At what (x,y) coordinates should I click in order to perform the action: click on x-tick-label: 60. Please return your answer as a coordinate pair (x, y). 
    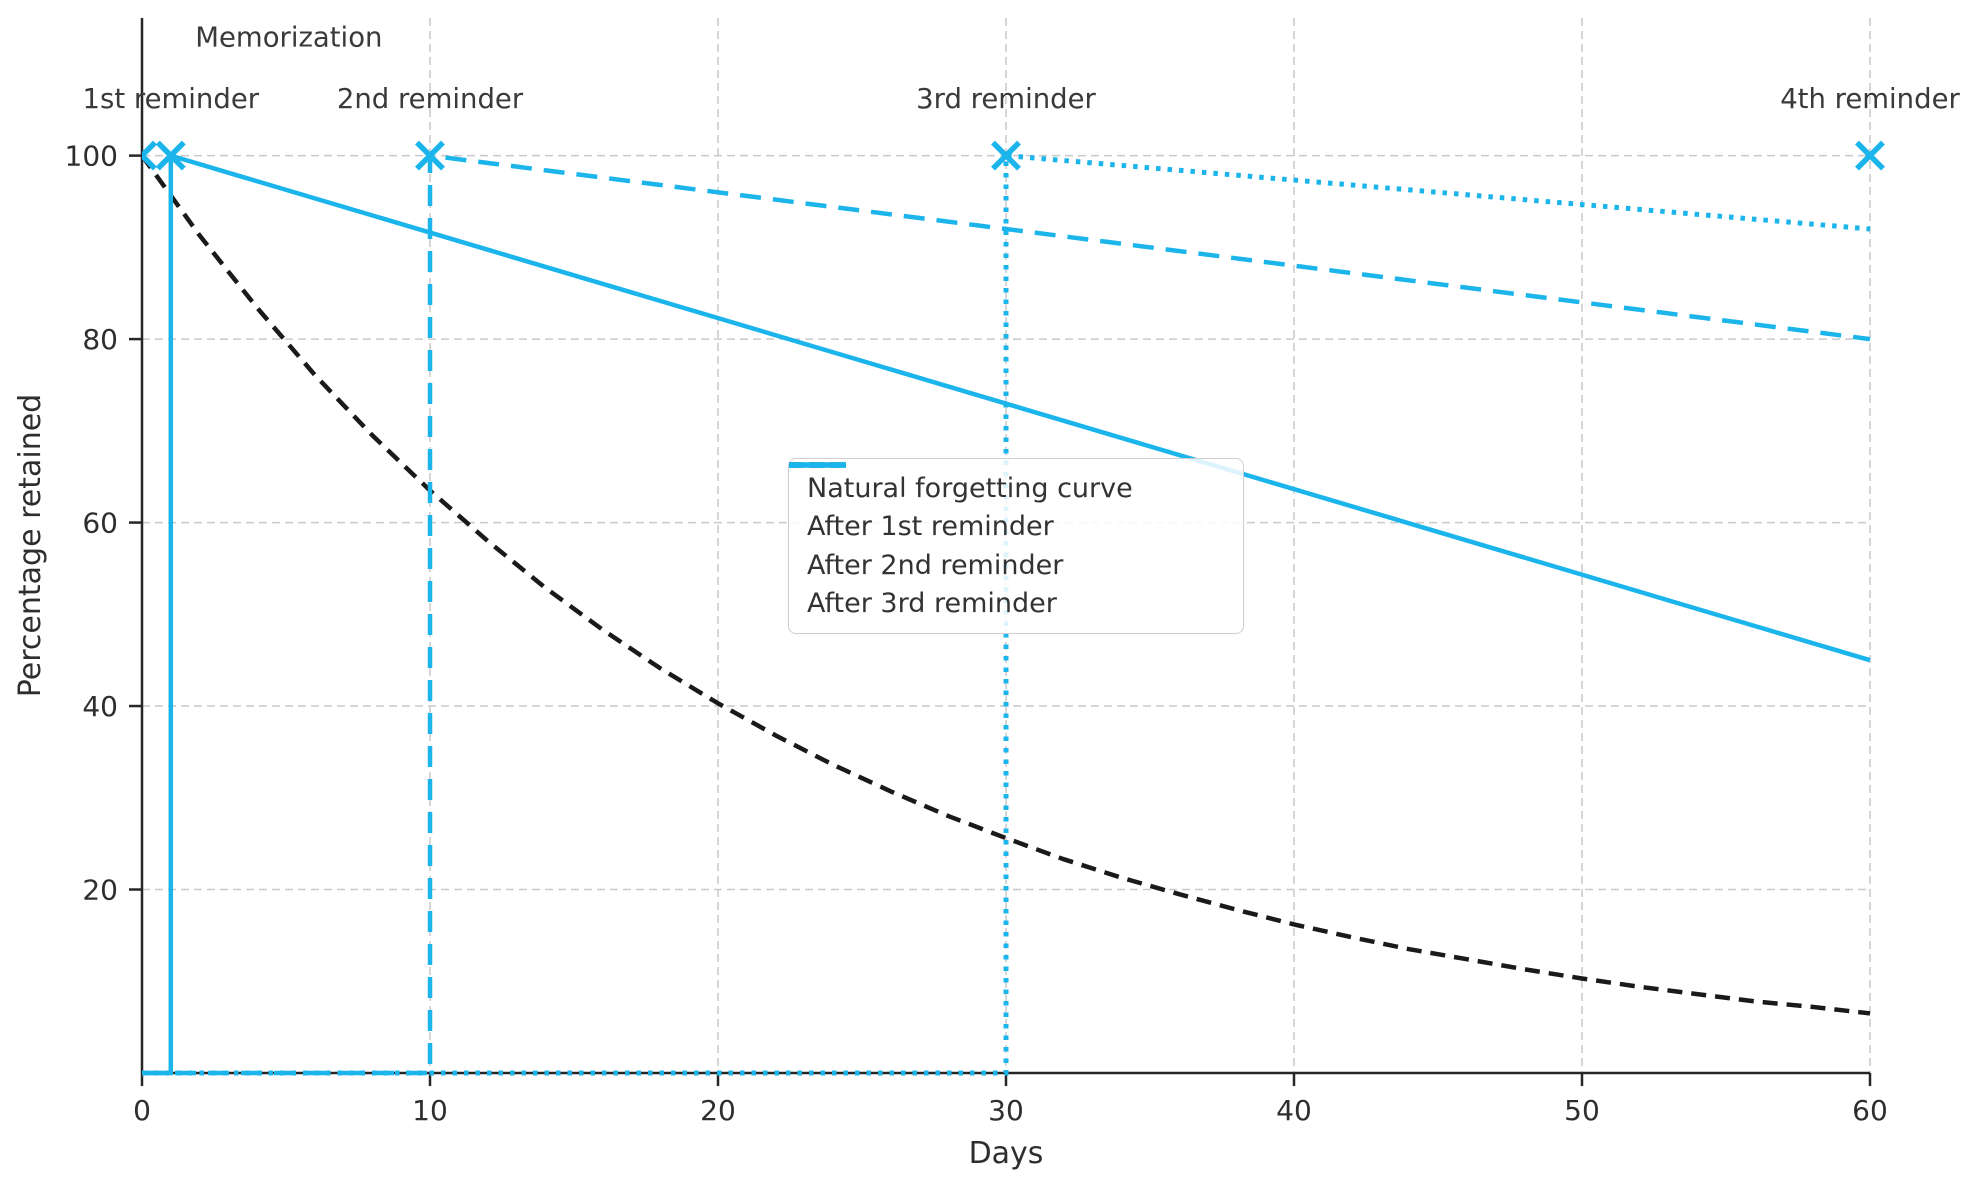
    Looking at the image, I should click on (1870, 1110).